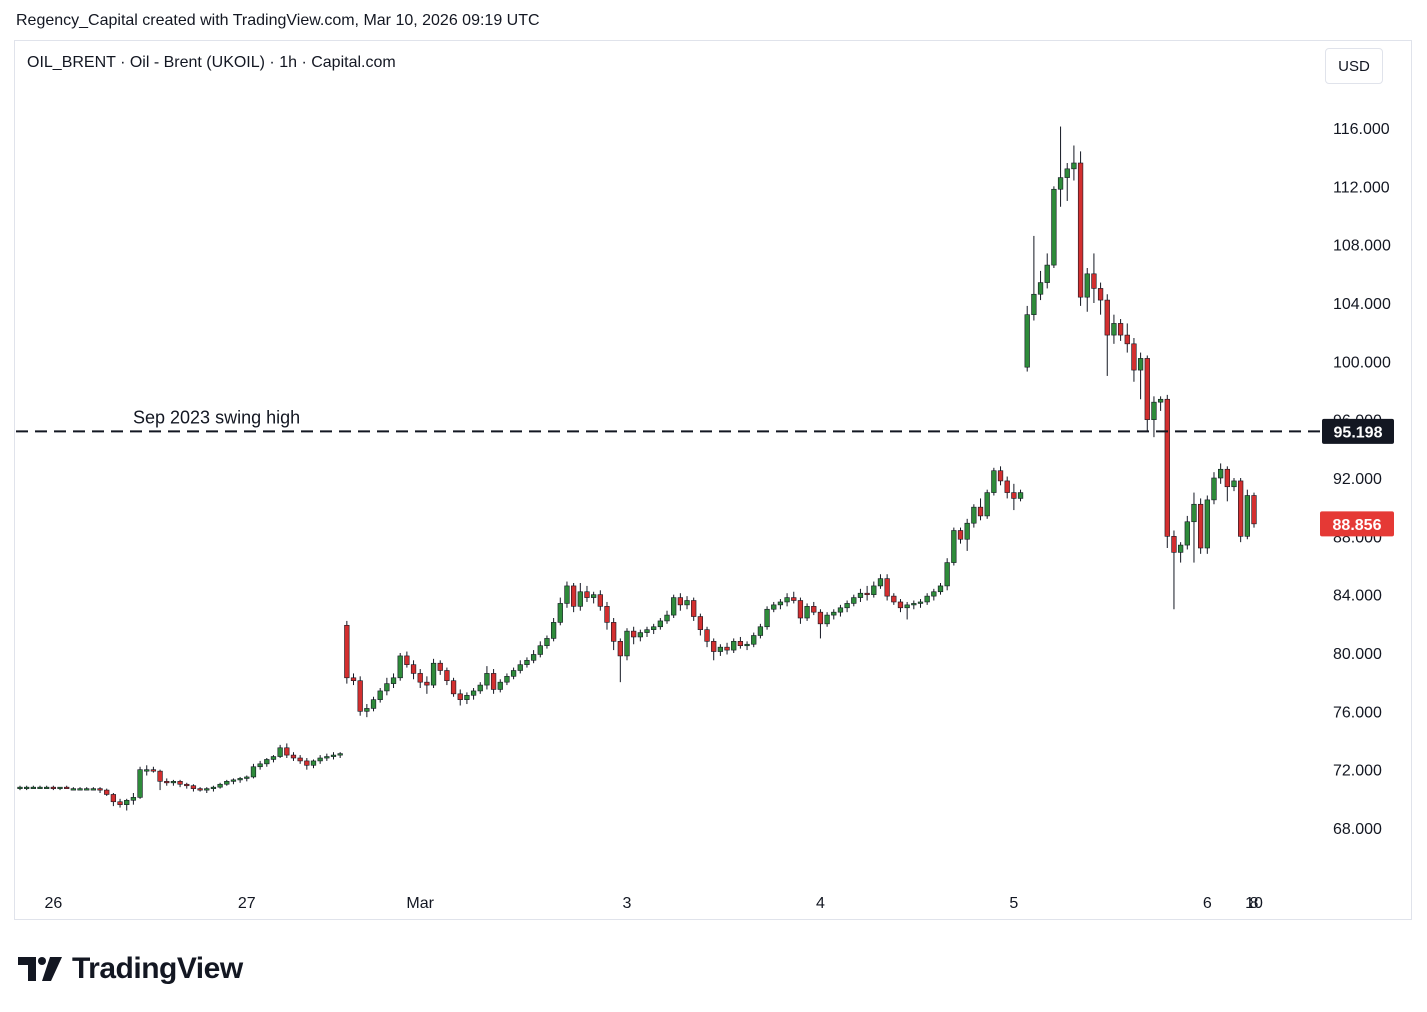 This screenshot has width=1427, height=1012. What do you see at coordinates (53, 903) in the screenshot?
I see `time-tick-label: 26` at bounding box center [53, 903].